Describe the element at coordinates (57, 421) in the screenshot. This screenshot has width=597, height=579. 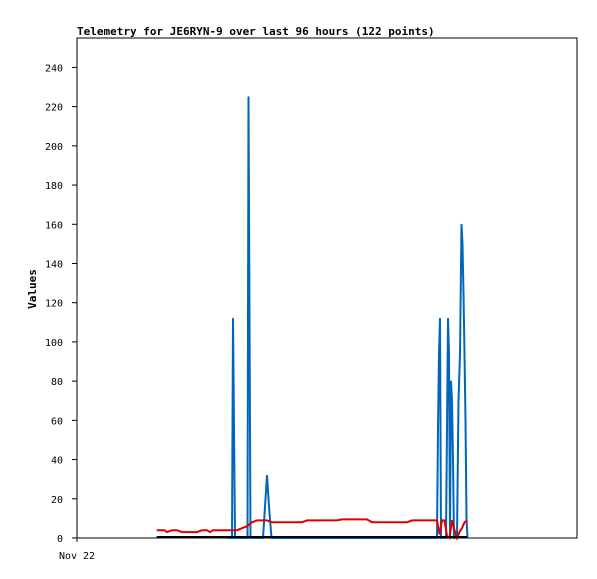
I see `y-tick-label-60: 60` at that location.